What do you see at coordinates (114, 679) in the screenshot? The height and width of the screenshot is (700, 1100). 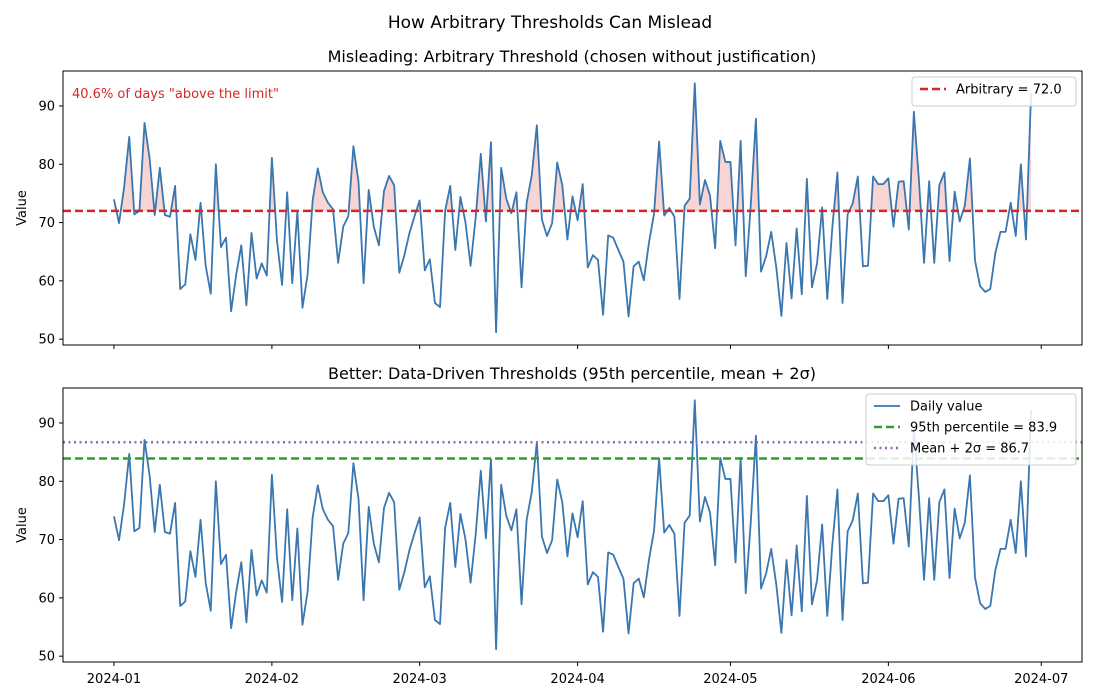 I see `bottom-xtick-label: 2024-01` at bounding box center [114, 679].